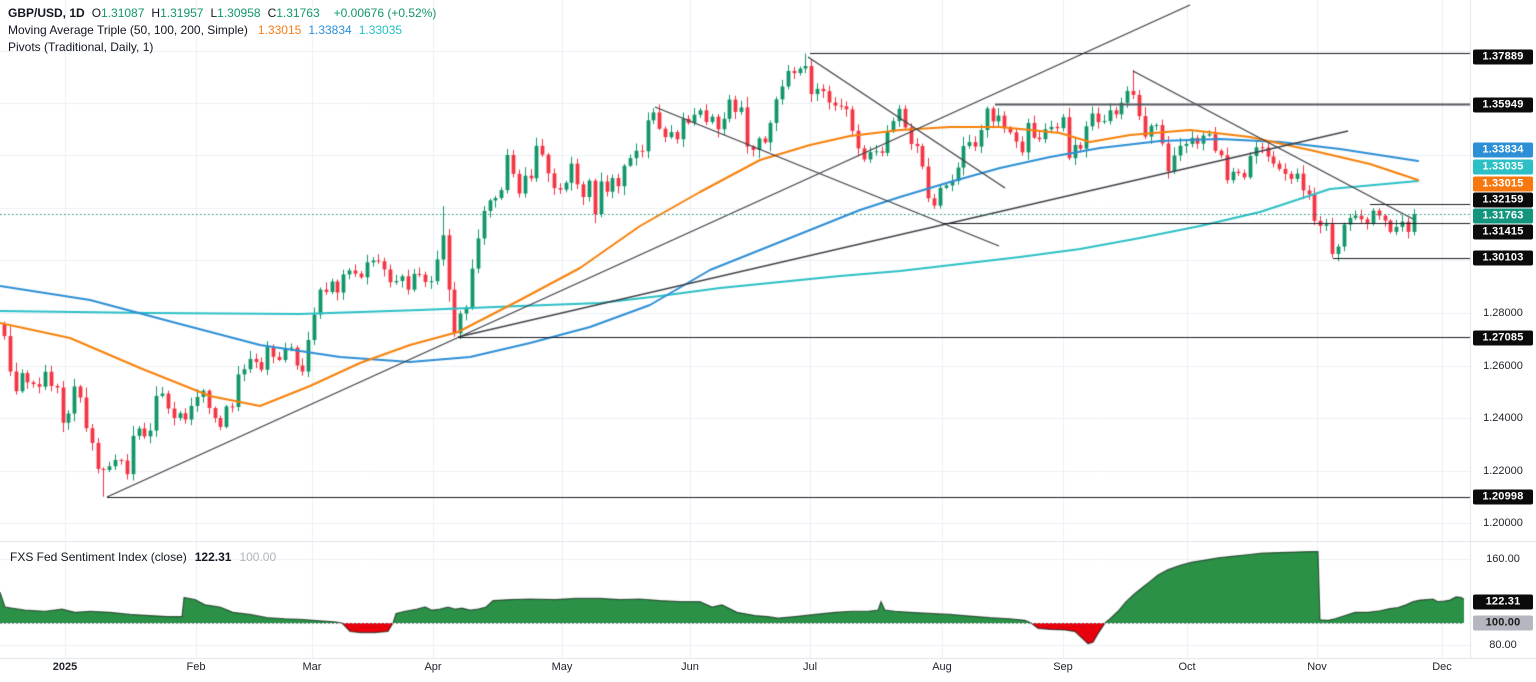 This screenshot has width=1536, height=682. What do you see at coordinates (312, 667) in the screenshot?
I see `time-axis-label: Mar` at bounding box center [312, 667].